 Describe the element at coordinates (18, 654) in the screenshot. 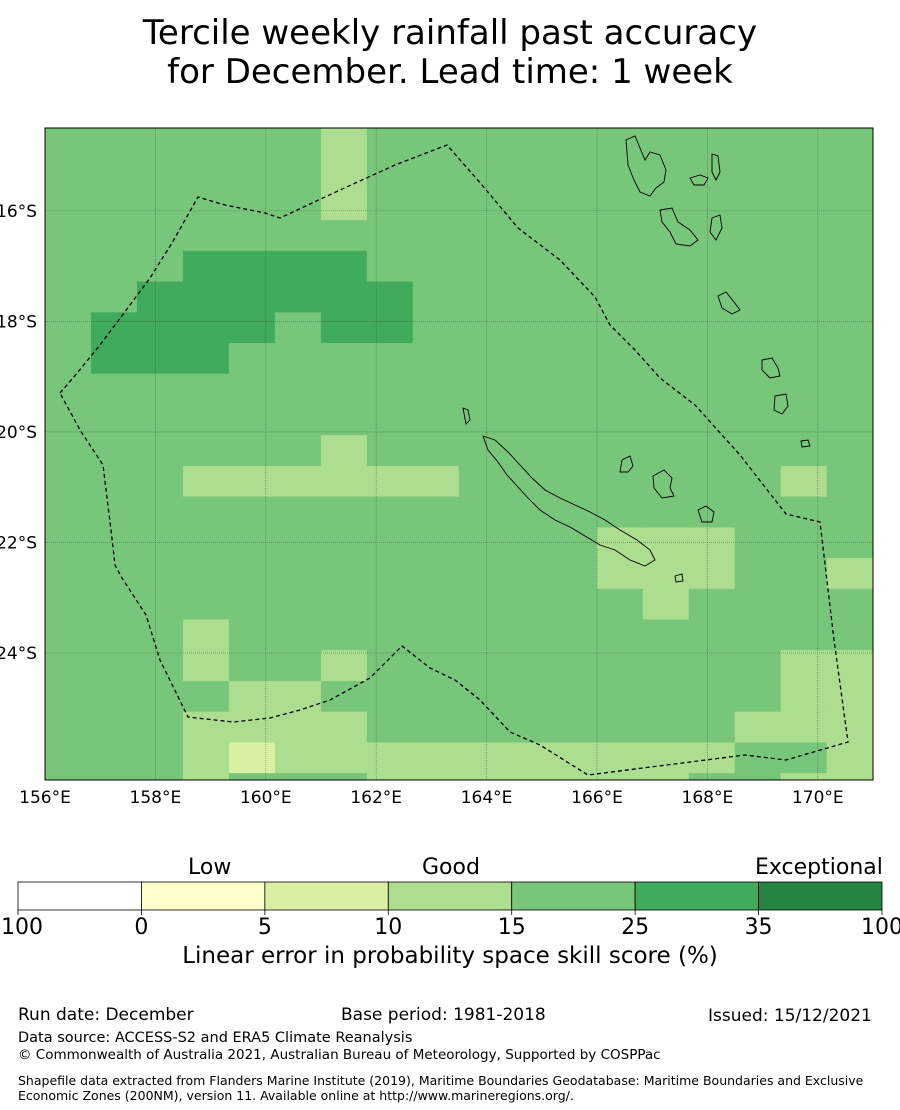

I see `lat-tick-label: 24°S` at that location.